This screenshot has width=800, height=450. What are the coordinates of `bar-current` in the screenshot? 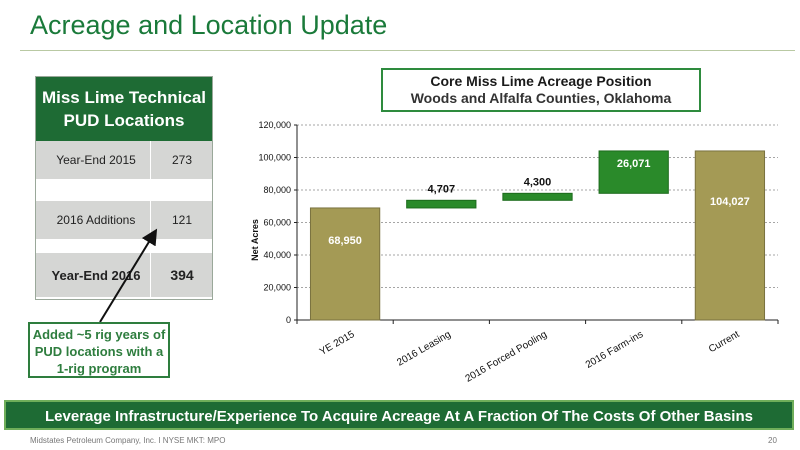 It's located at (730, 235).